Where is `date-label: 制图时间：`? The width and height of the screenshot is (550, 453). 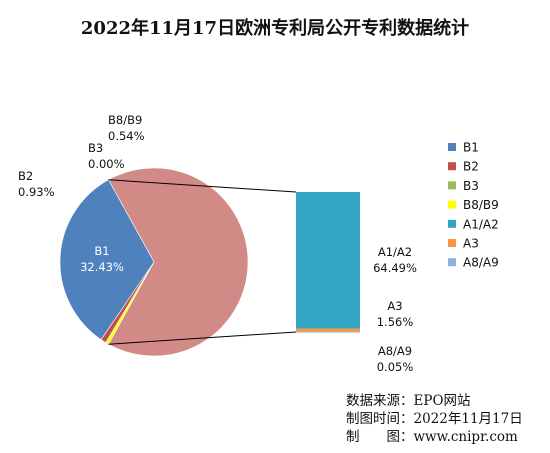 date-label: 制图时间： is located at coordinates (380, 419).